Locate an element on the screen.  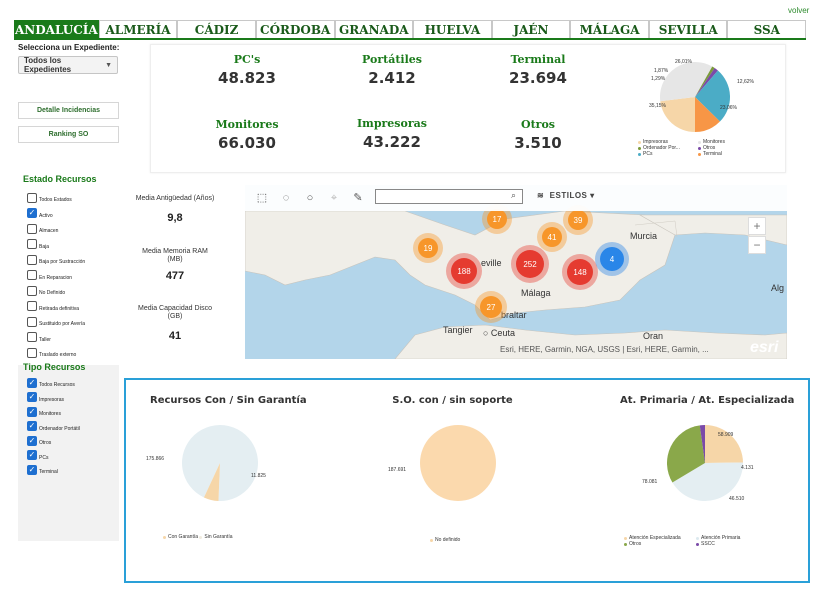
estado-option: Baja por Sustracción is located at coordinates (56, 259).